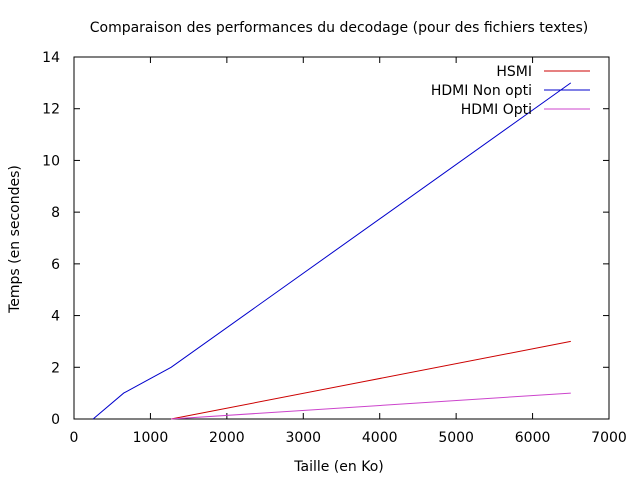 This screenshot has height=480, width=640. What do you see at coordinates (514, 72) in the screenshot?
I see `legend-label-hsmi: HSMI` at bounding box center [514, 72].